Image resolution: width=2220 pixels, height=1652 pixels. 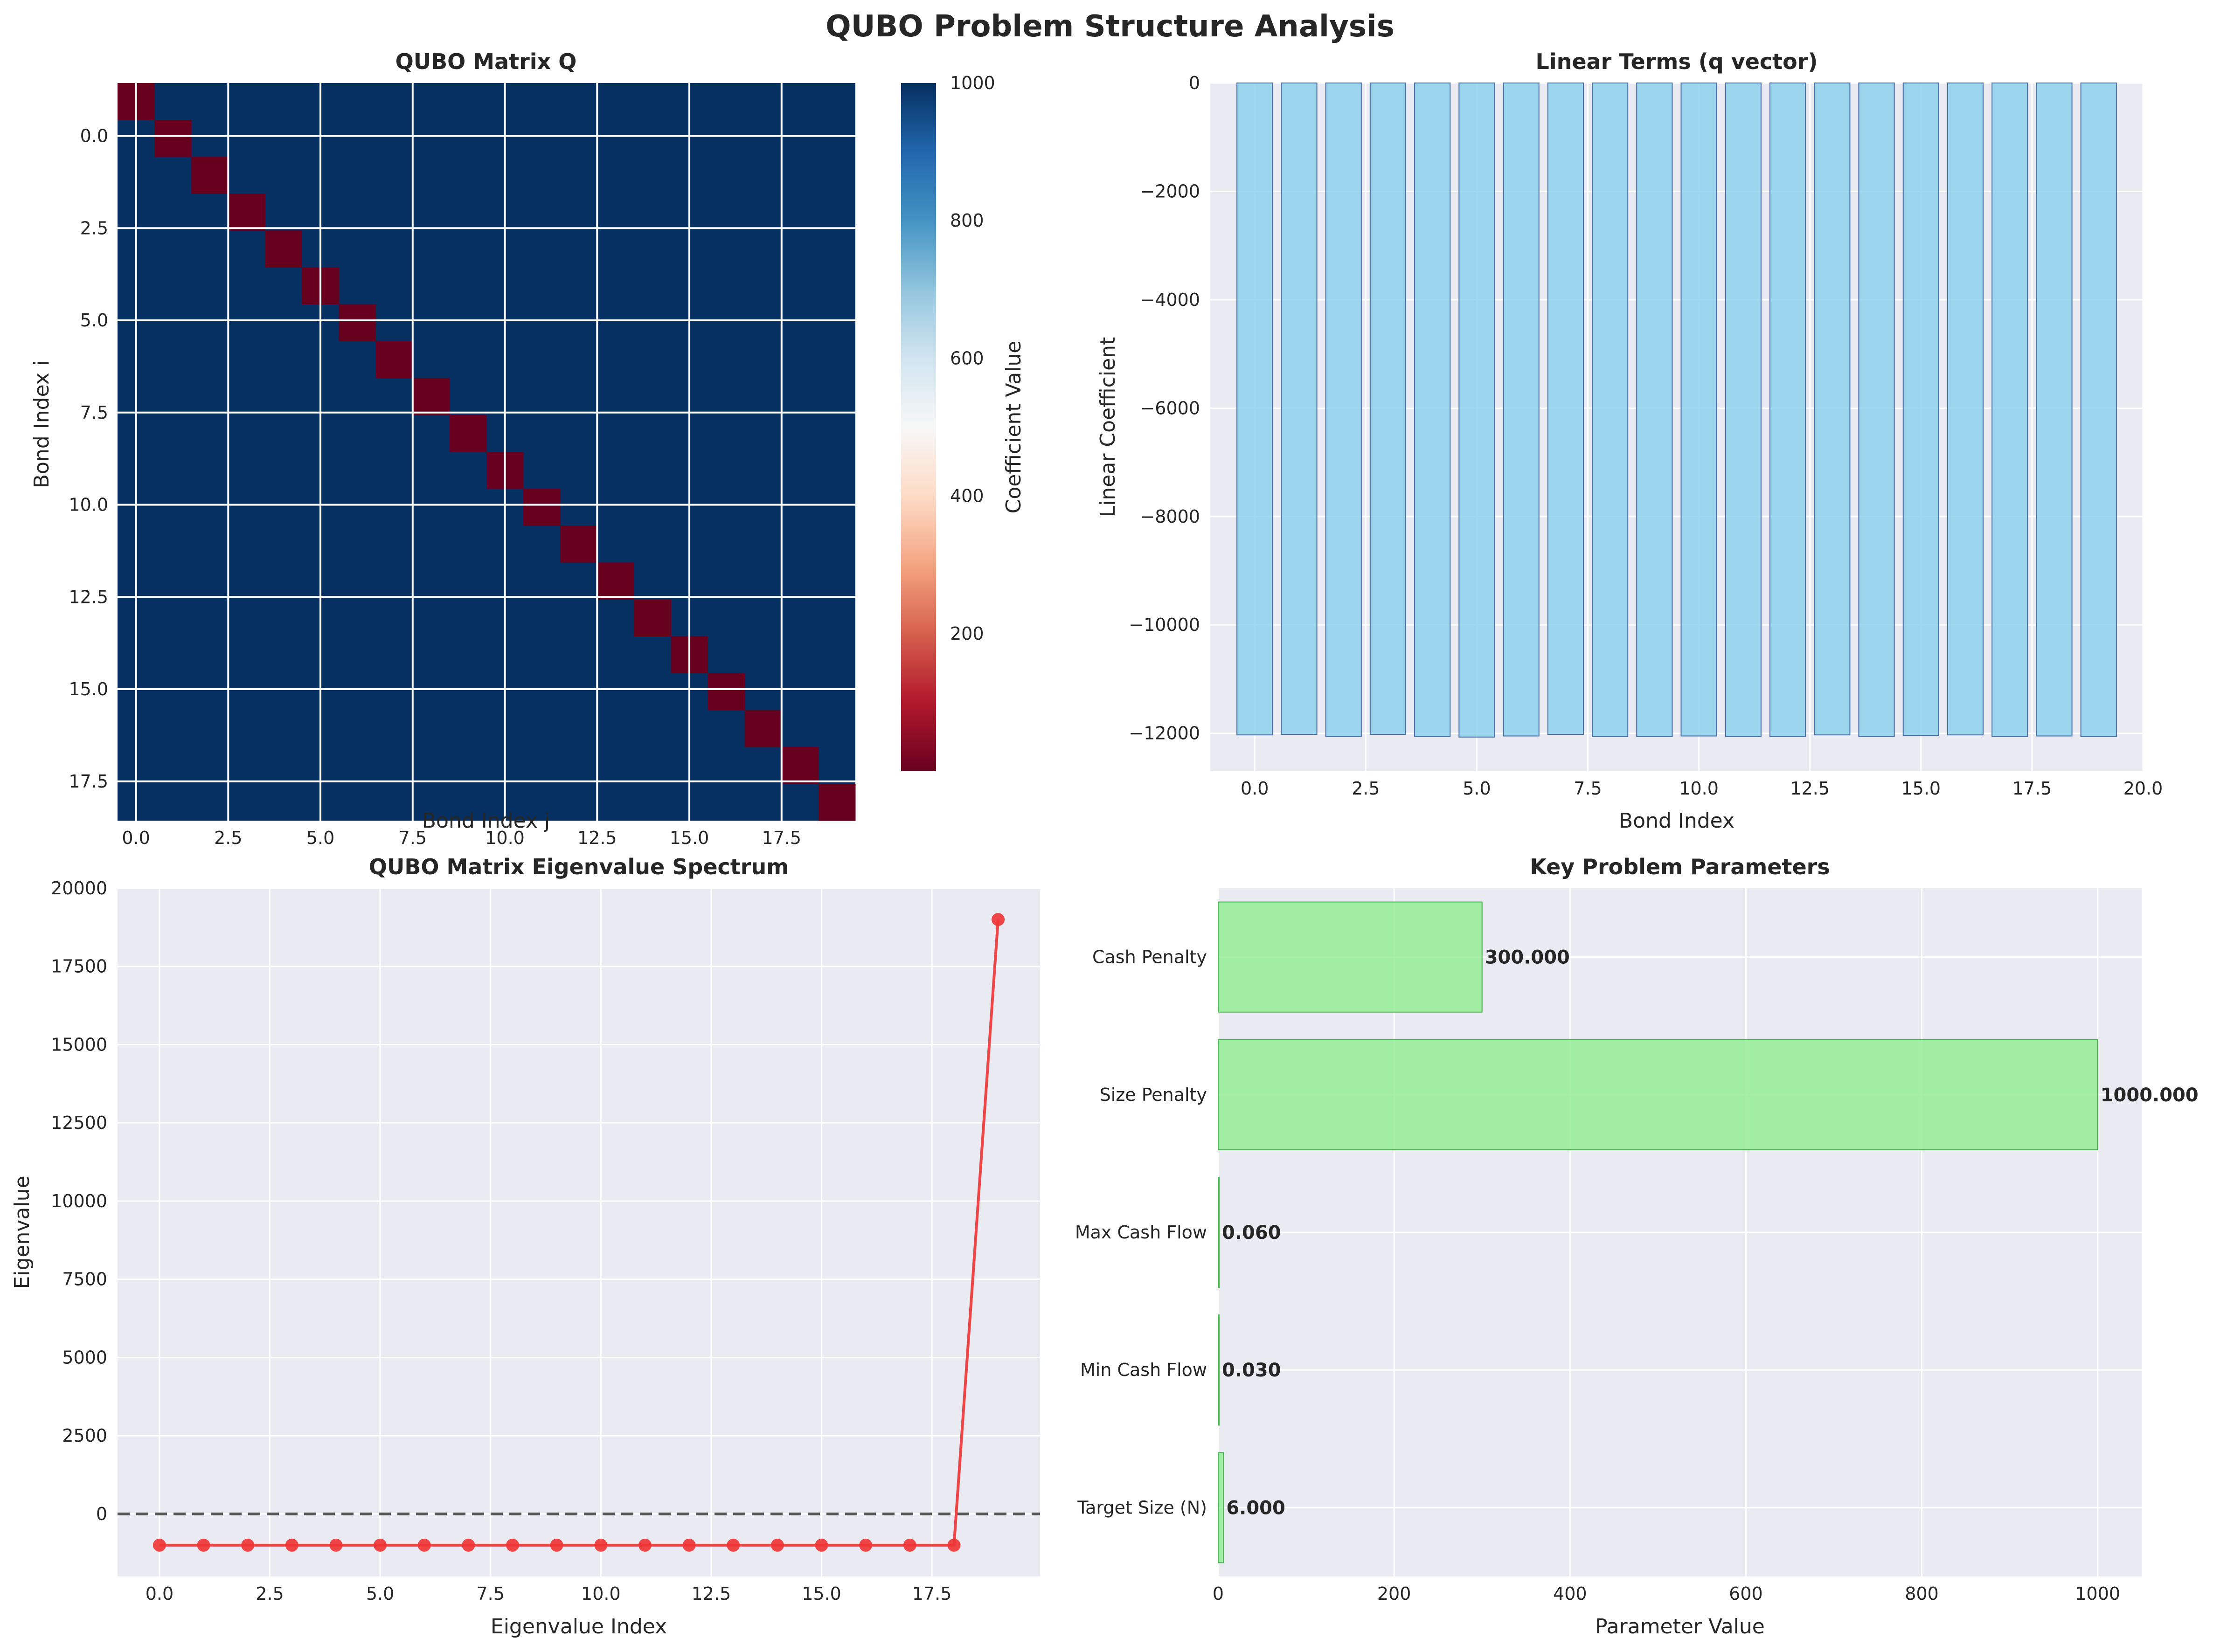 What do you see at coordinates (84, 1357) in the screenshot?
I see `y-tick-label: 5000` at bounding box center [84, 1357].